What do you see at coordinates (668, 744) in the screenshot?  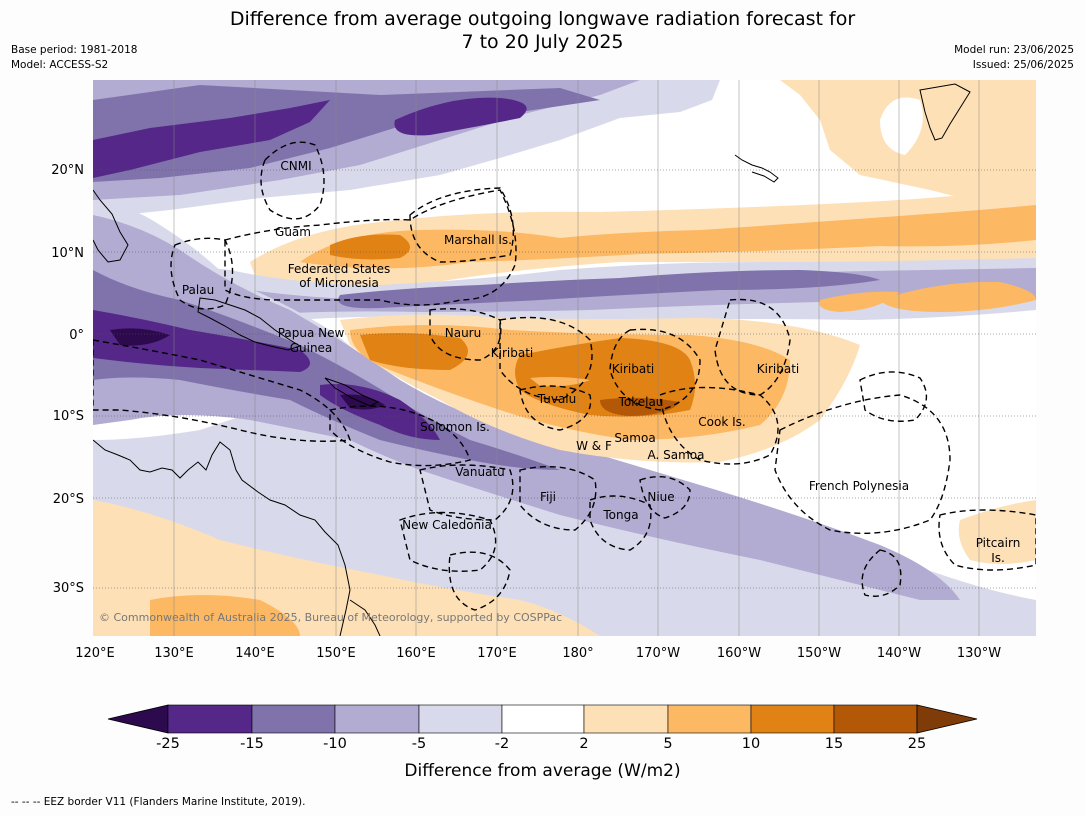 I see `colorbar-tick: 5` at bounding box center [668, 744].